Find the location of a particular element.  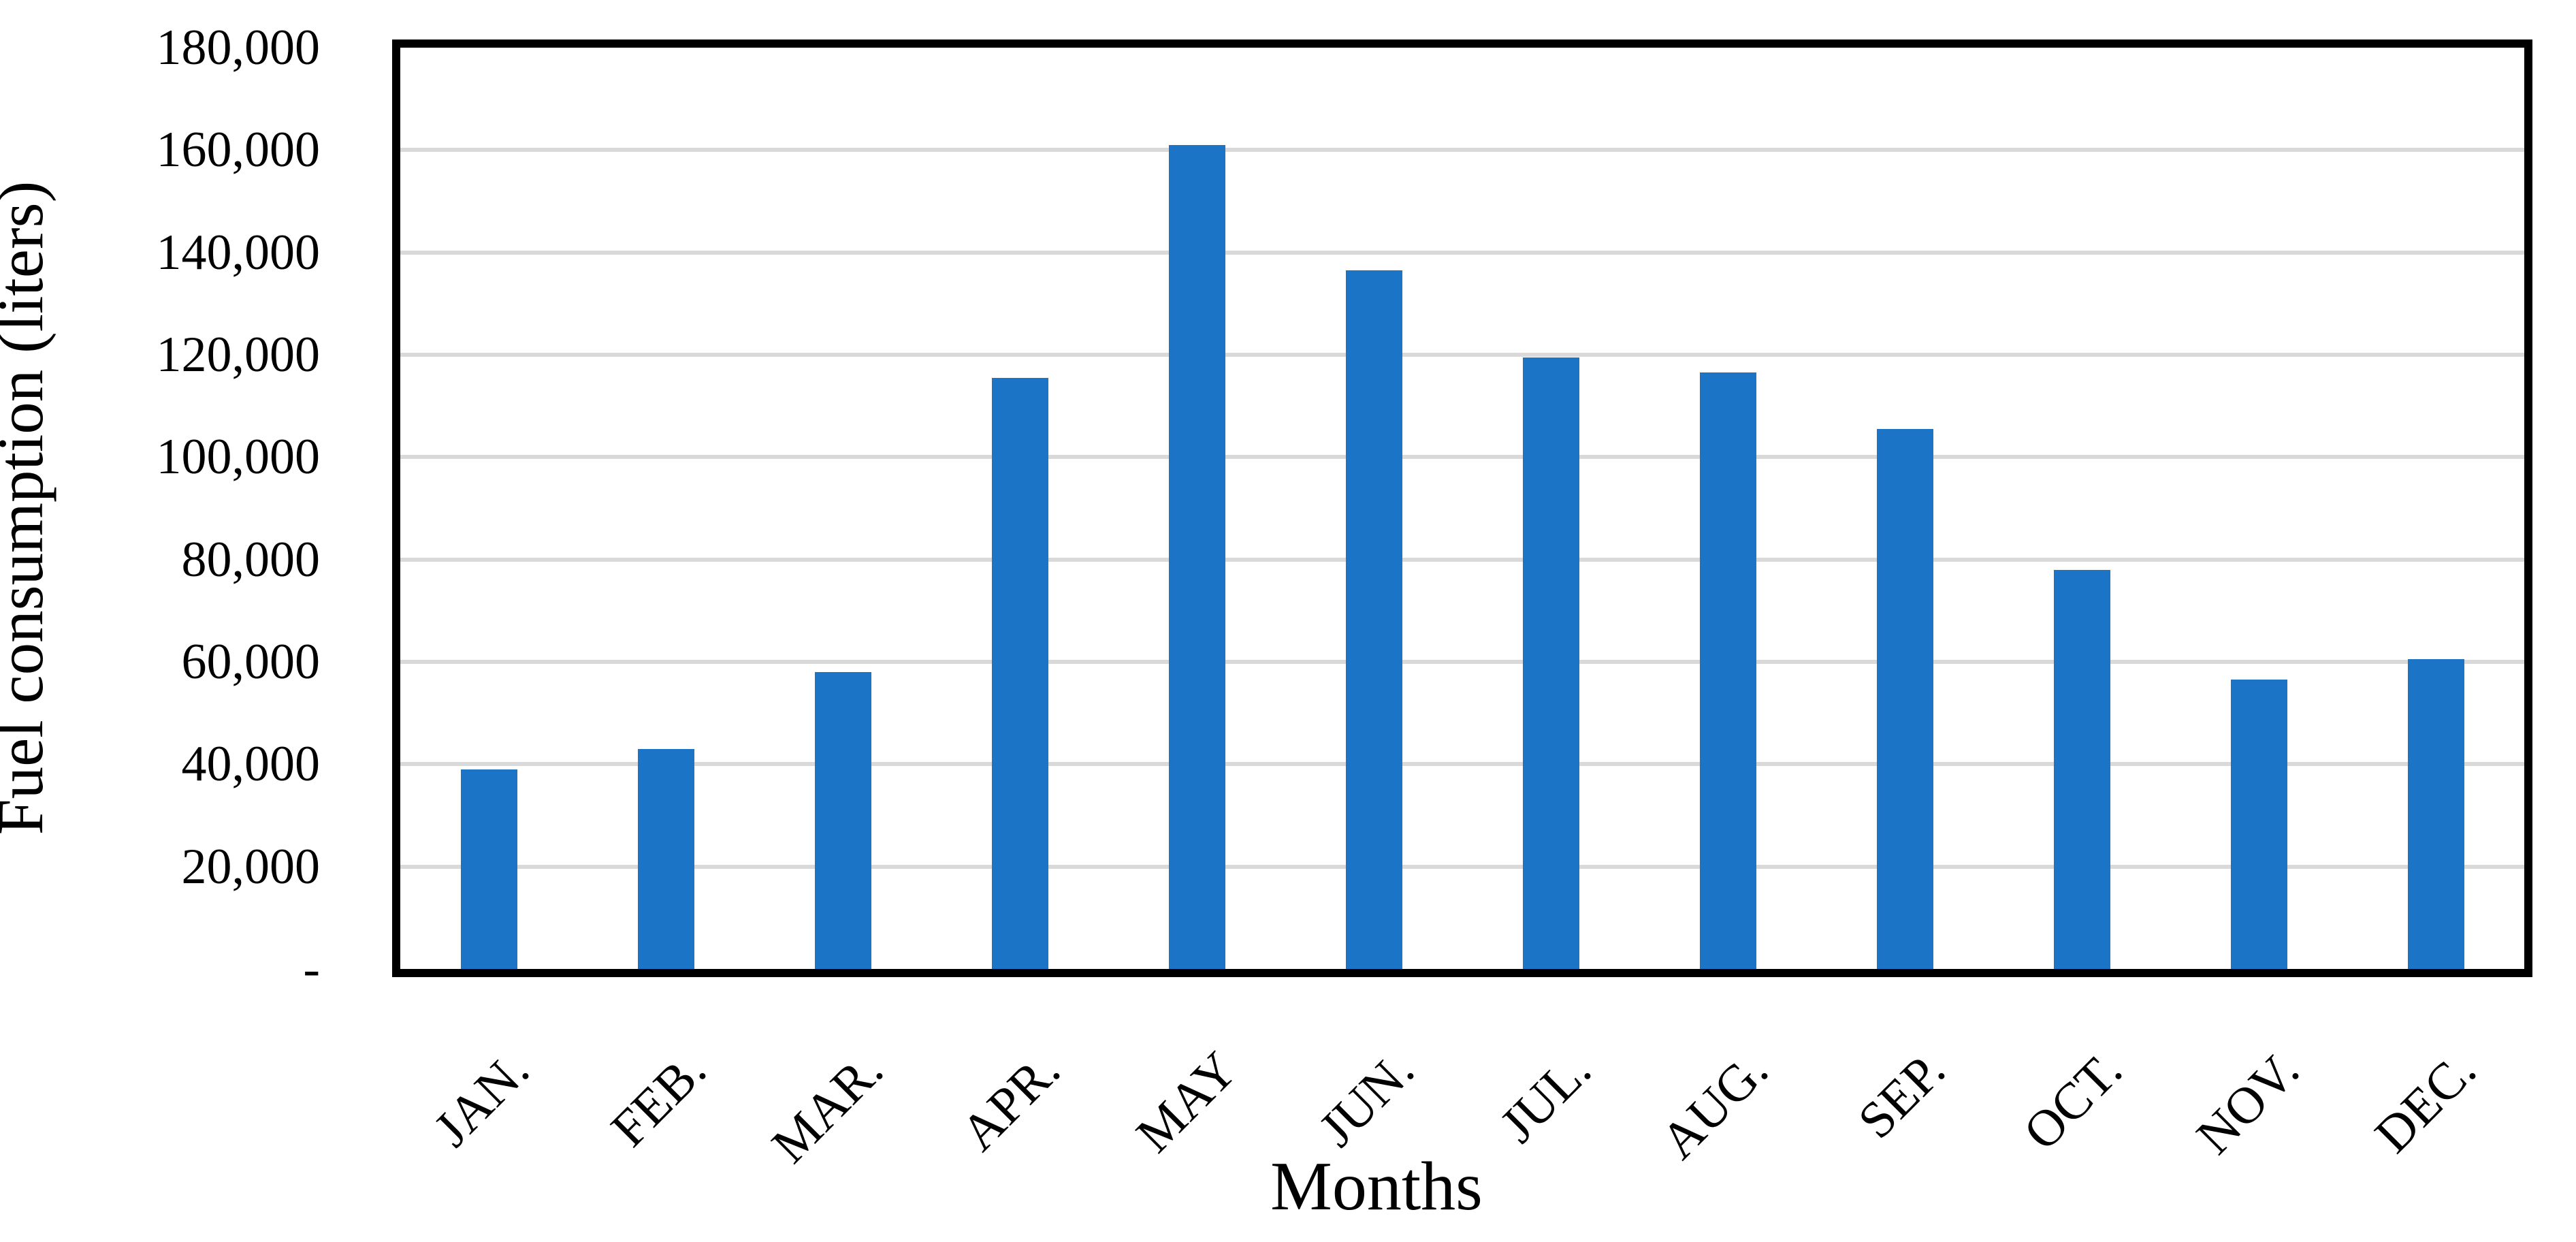

bar-jan is located at coordinates (488, 869).